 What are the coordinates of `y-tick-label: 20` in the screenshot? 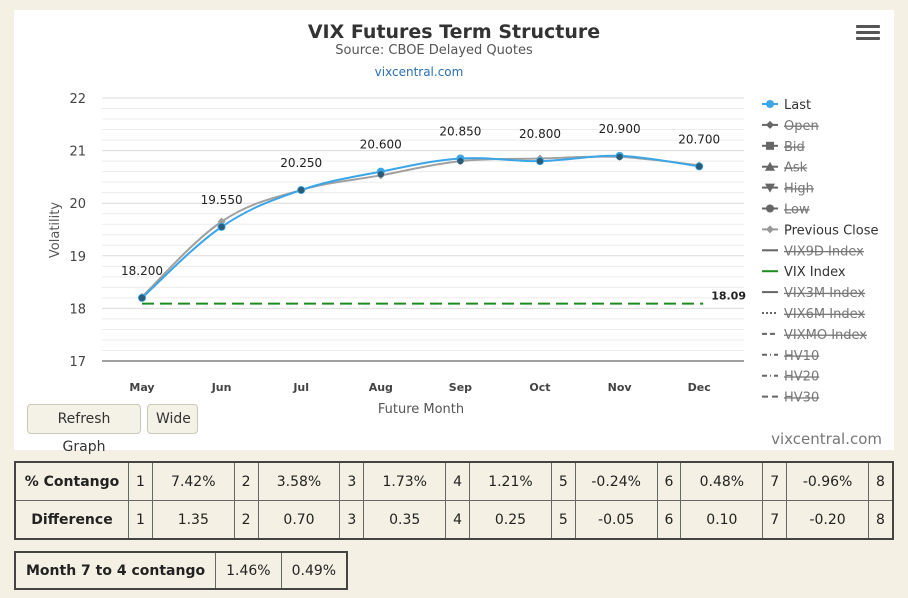 It's located at (77, 204).